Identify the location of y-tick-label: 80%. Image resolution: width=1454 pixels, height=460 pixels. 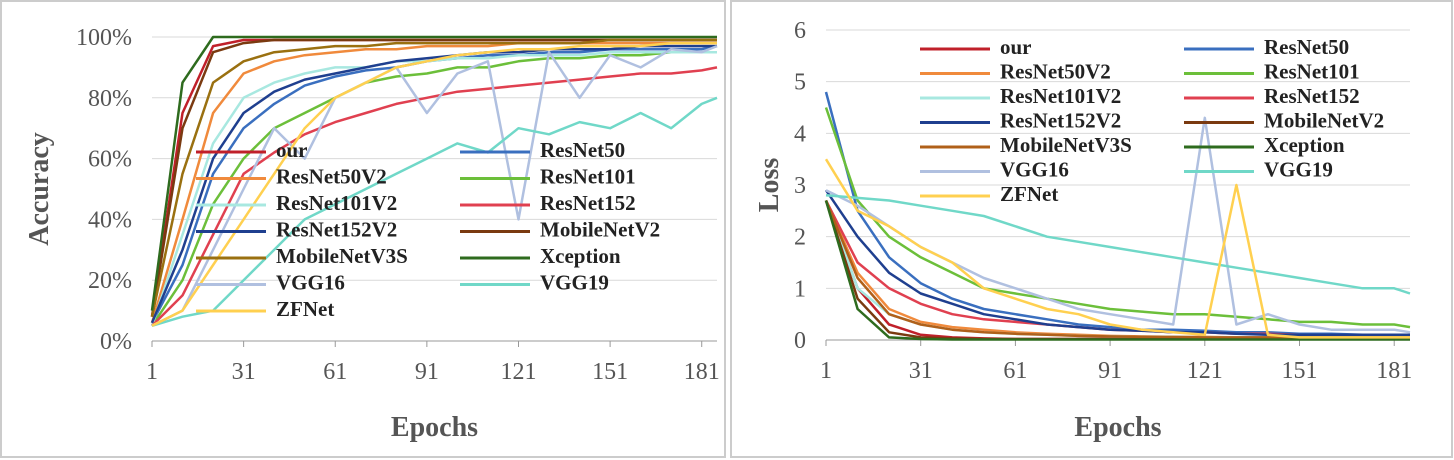
(110, 99).